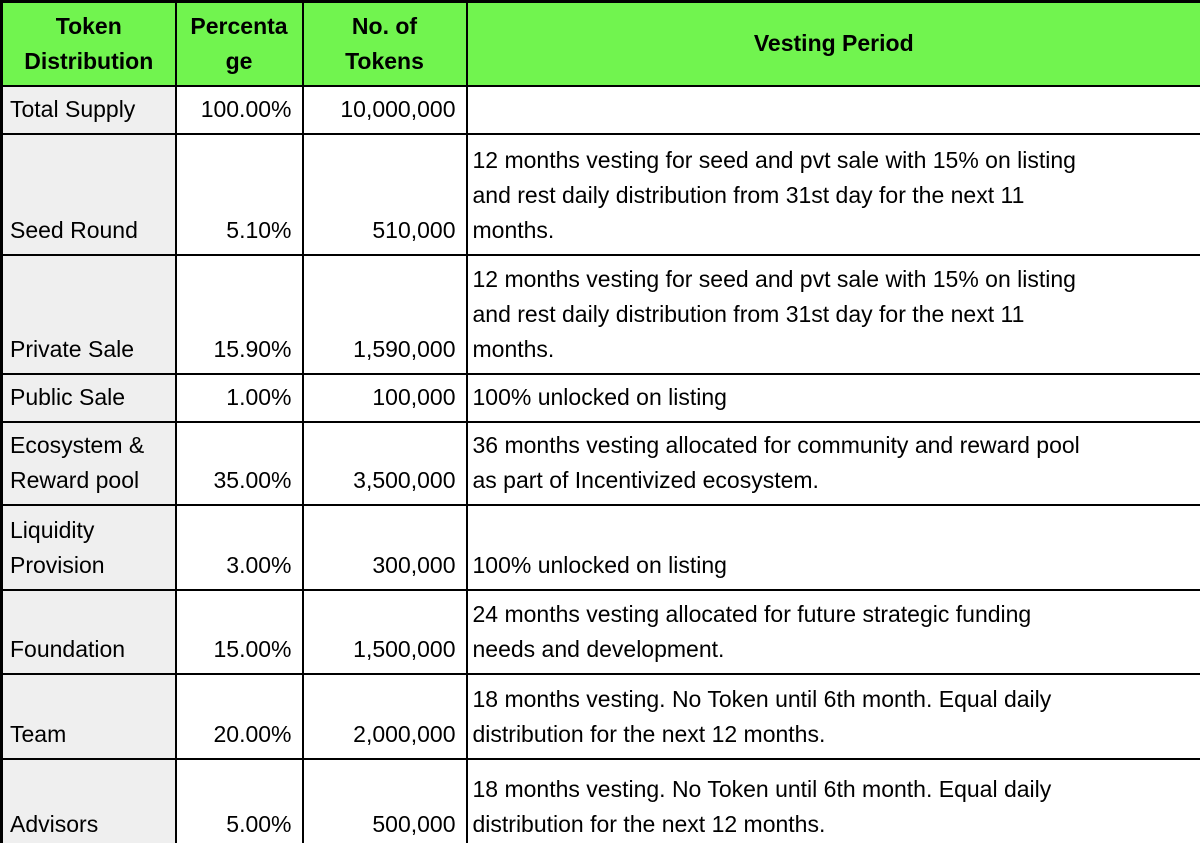  Describe the element at coordinates (384, 463) in the screenshot. I see `row-tokens-cell: 3,500,000` at that location.